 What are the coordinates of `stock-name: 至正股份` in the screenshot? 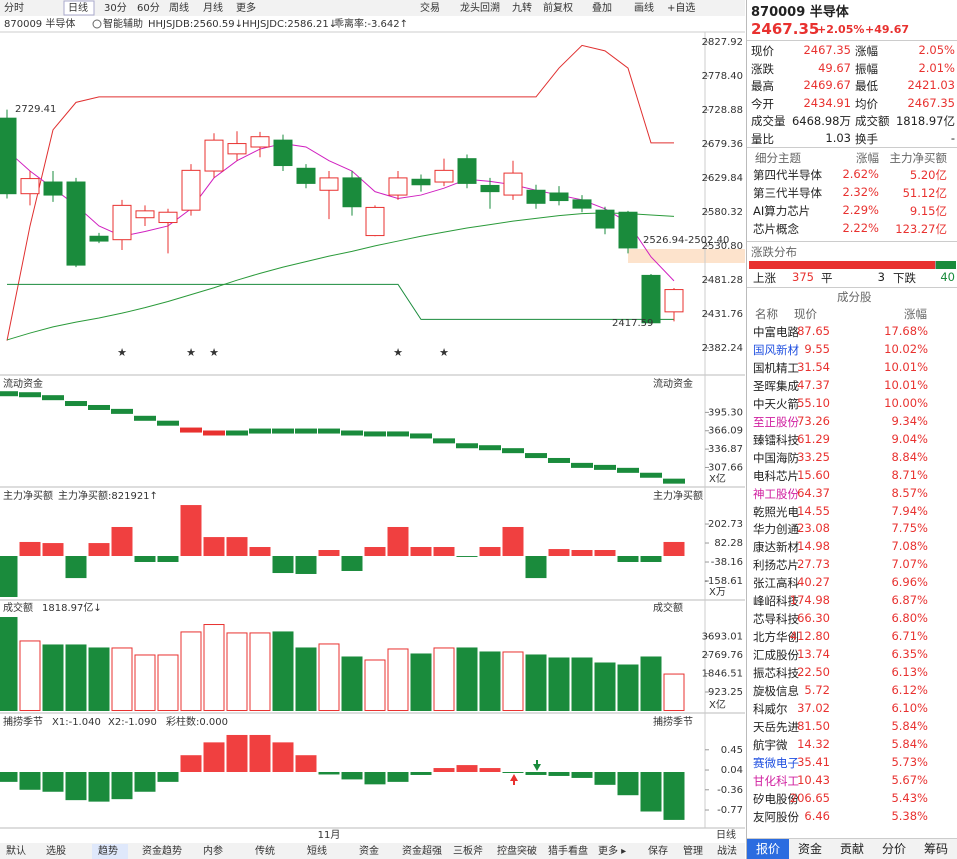 It's located at (776, 421).